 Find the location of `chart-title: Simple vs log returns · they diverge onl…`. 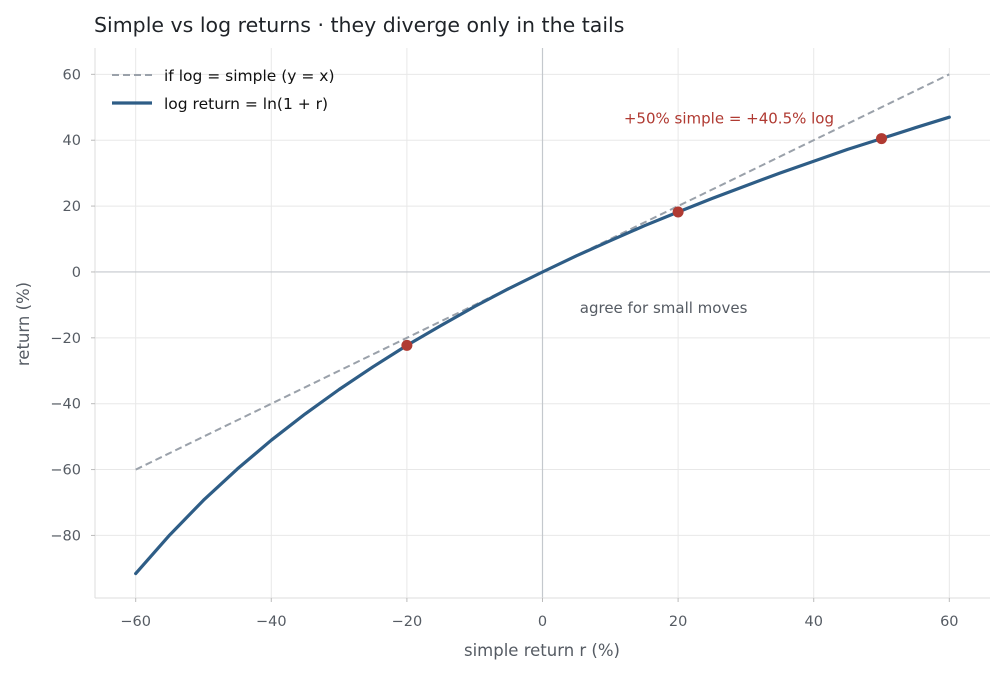

chart-title: Simple vs log returns · they diverge onl… is located at coordinates (359, 25).